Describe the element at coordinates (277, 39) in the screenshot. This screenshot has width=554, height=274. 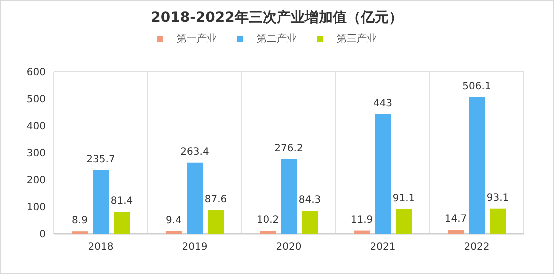
I see `legend-label: 第二产业` at that location.